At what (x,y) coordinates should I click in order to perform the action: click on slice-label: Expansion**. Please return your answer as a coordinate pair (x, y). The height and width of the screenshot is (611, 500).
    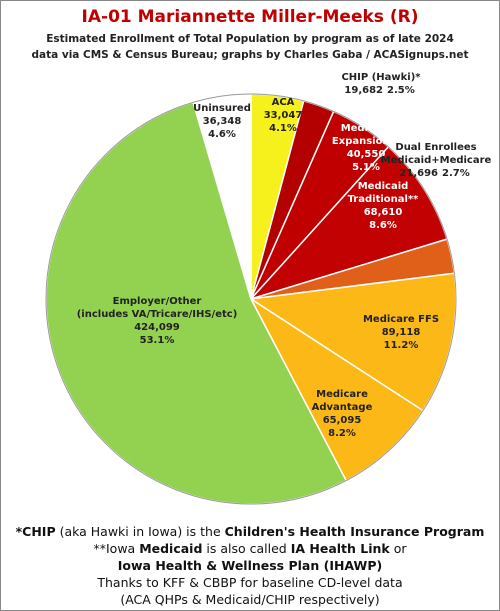
    Looking at the image, I should click on (366, 141).